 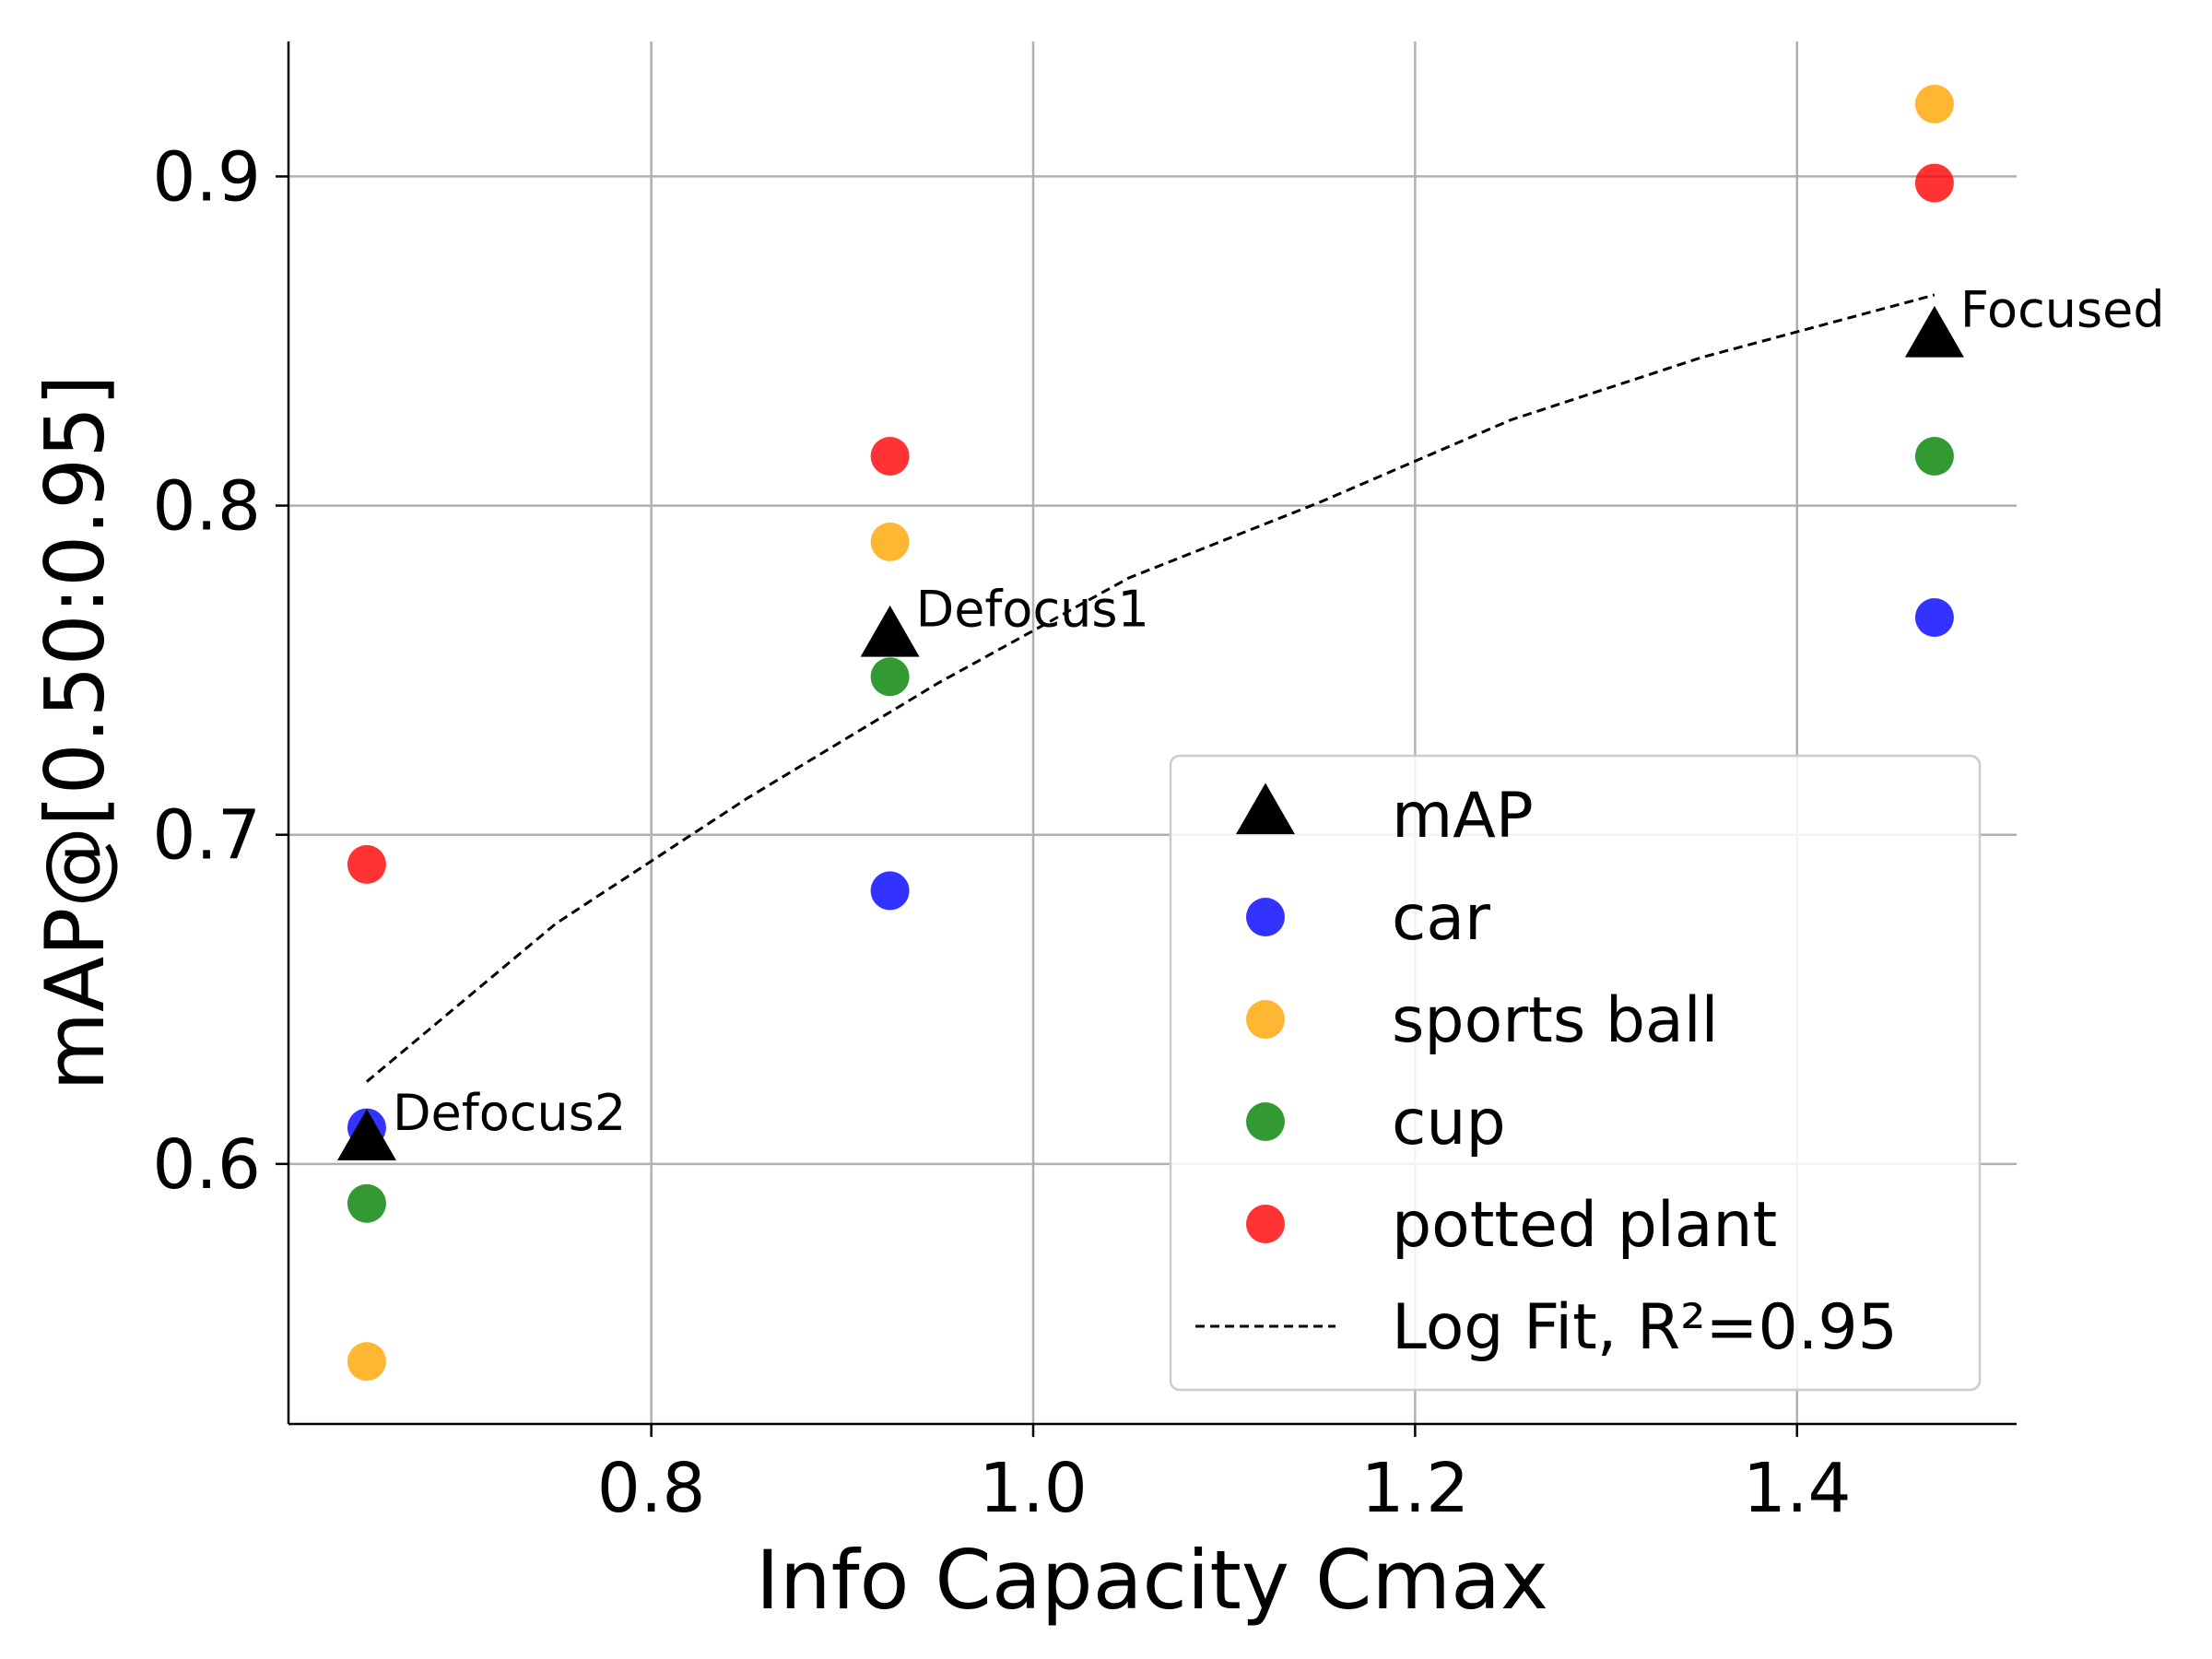 I want to click on legend-label: mAP, so click(x=1463, y=816).